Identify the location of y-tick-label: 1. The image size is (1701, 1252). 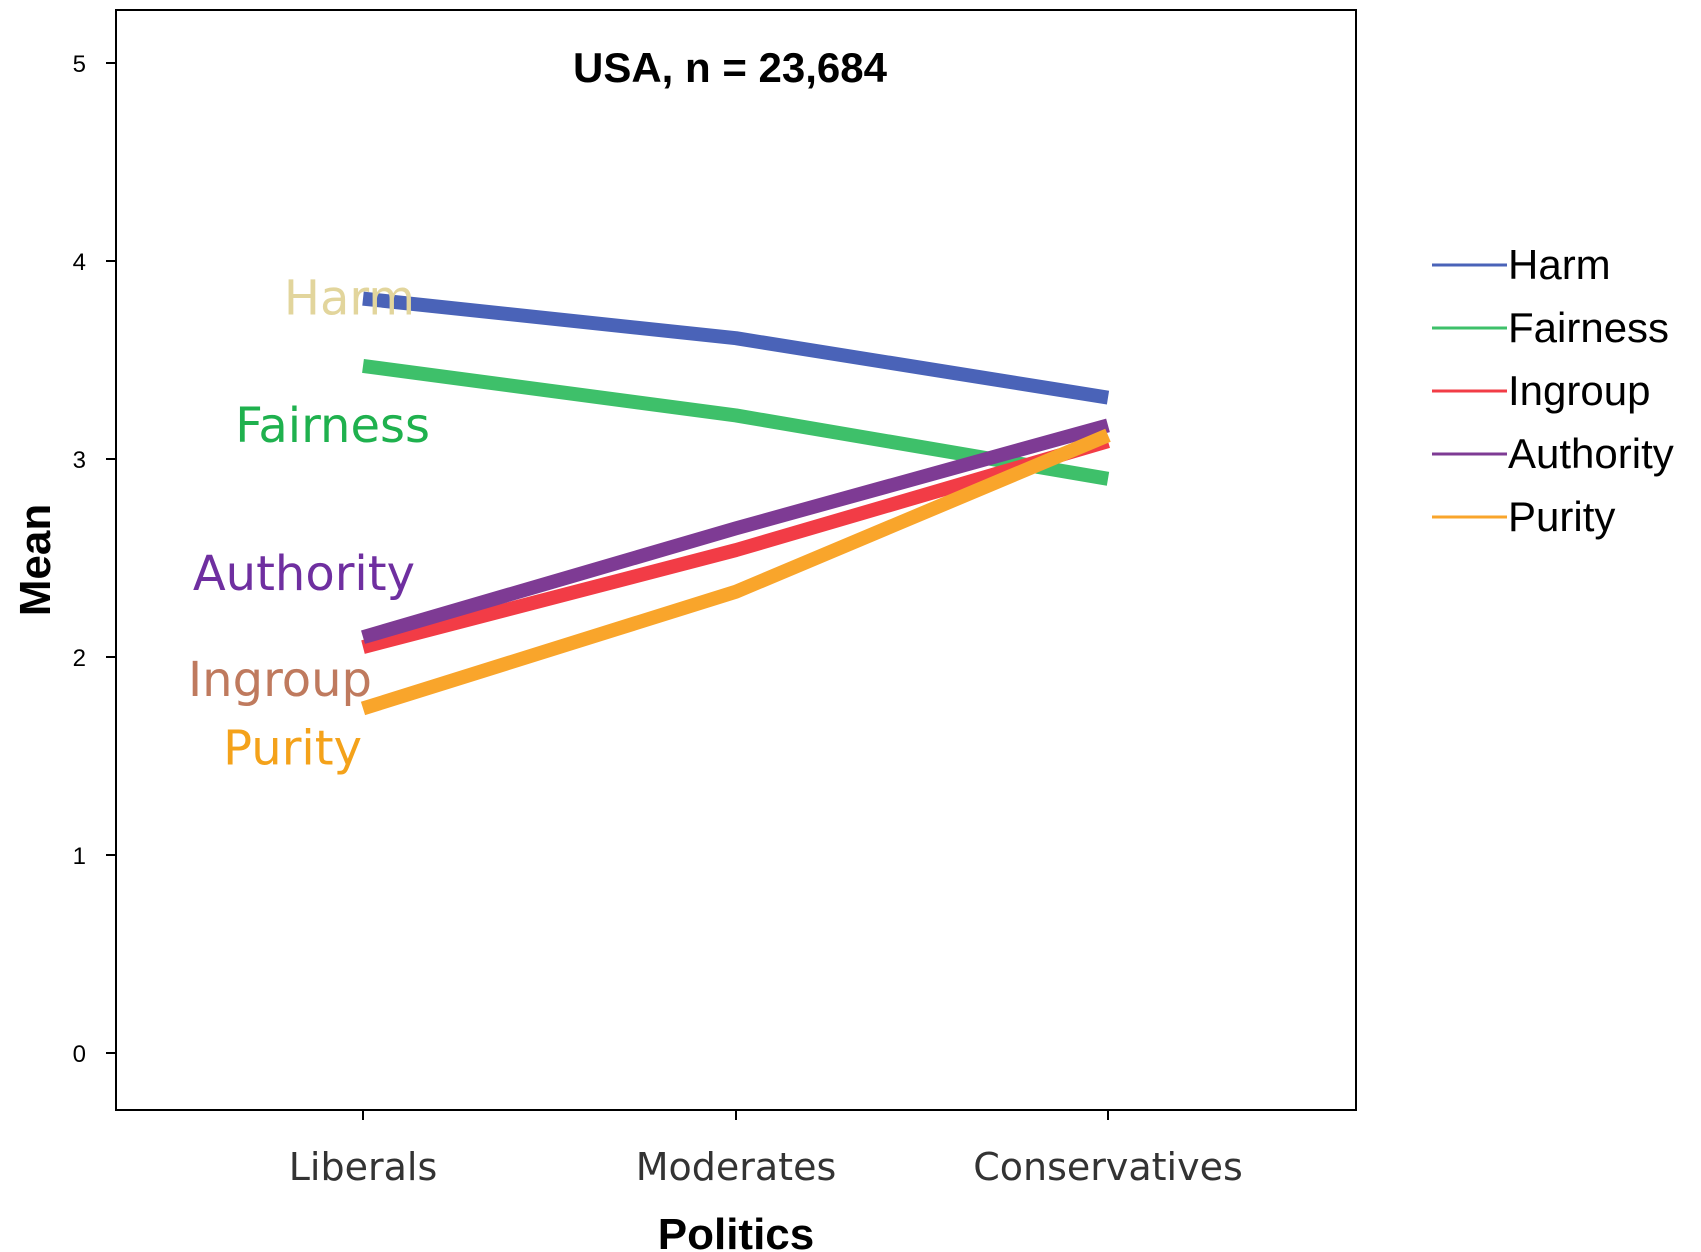
(79, 856).